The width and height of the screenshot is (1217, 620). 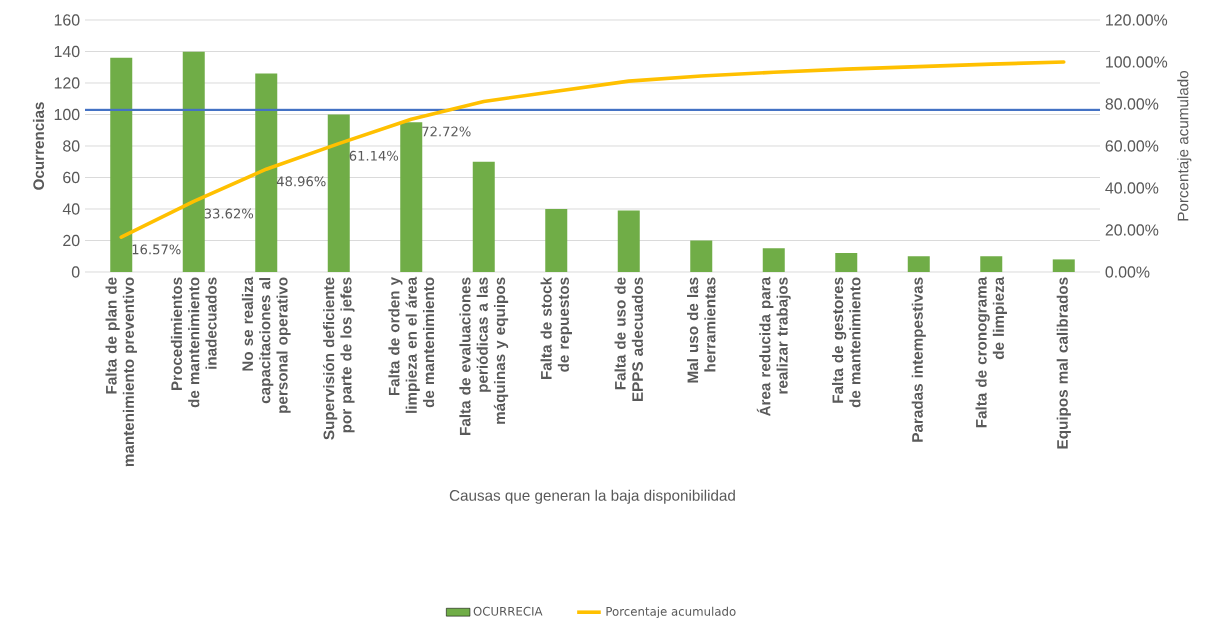 I want to click on x-tick-label: Falta de evaluaciones periódicas a las máquinas y equipos, so click(x=484, y=356).